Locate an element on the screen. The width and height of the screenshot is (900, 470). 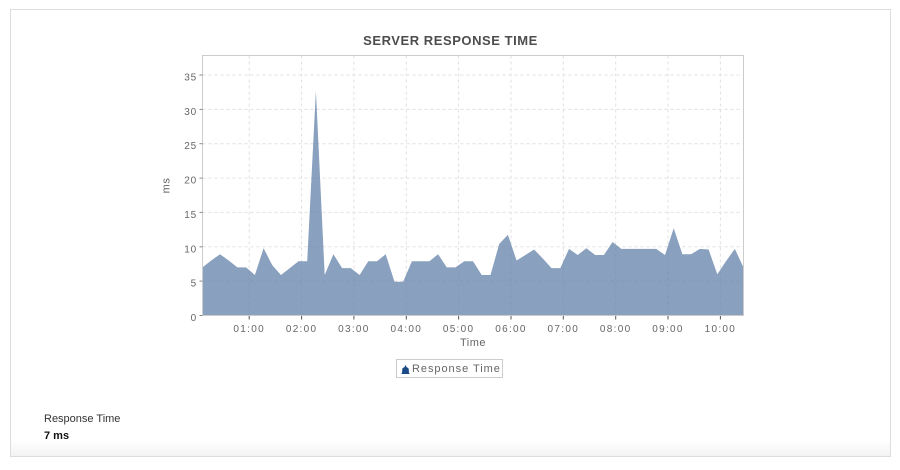
svg-text: 30 is located at coordinates (190, 112).